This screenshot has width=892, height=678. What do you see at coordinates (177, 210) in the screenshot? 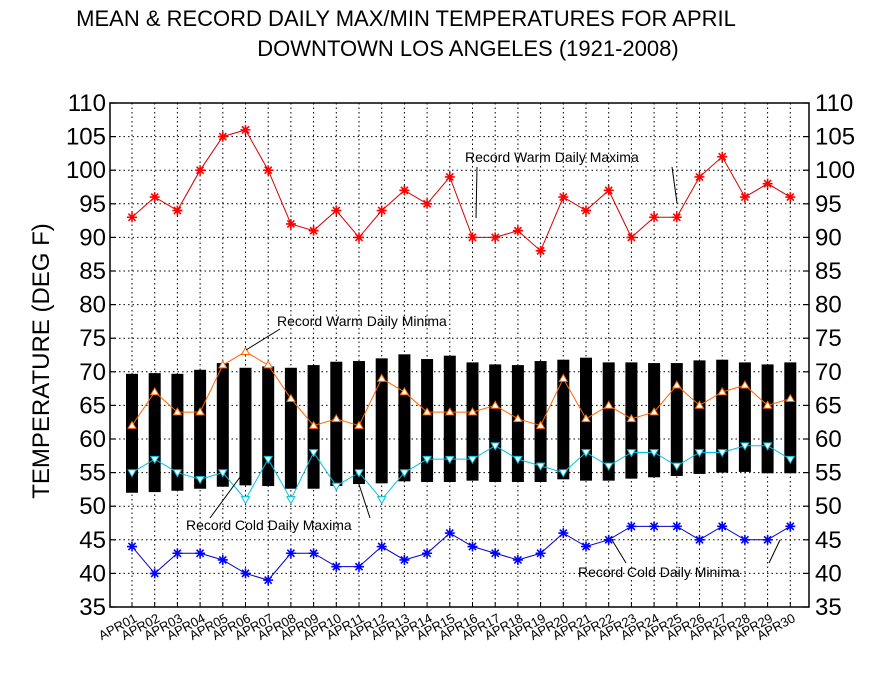
I see `series-0-point-apr03` at bounding box center [177, 210].